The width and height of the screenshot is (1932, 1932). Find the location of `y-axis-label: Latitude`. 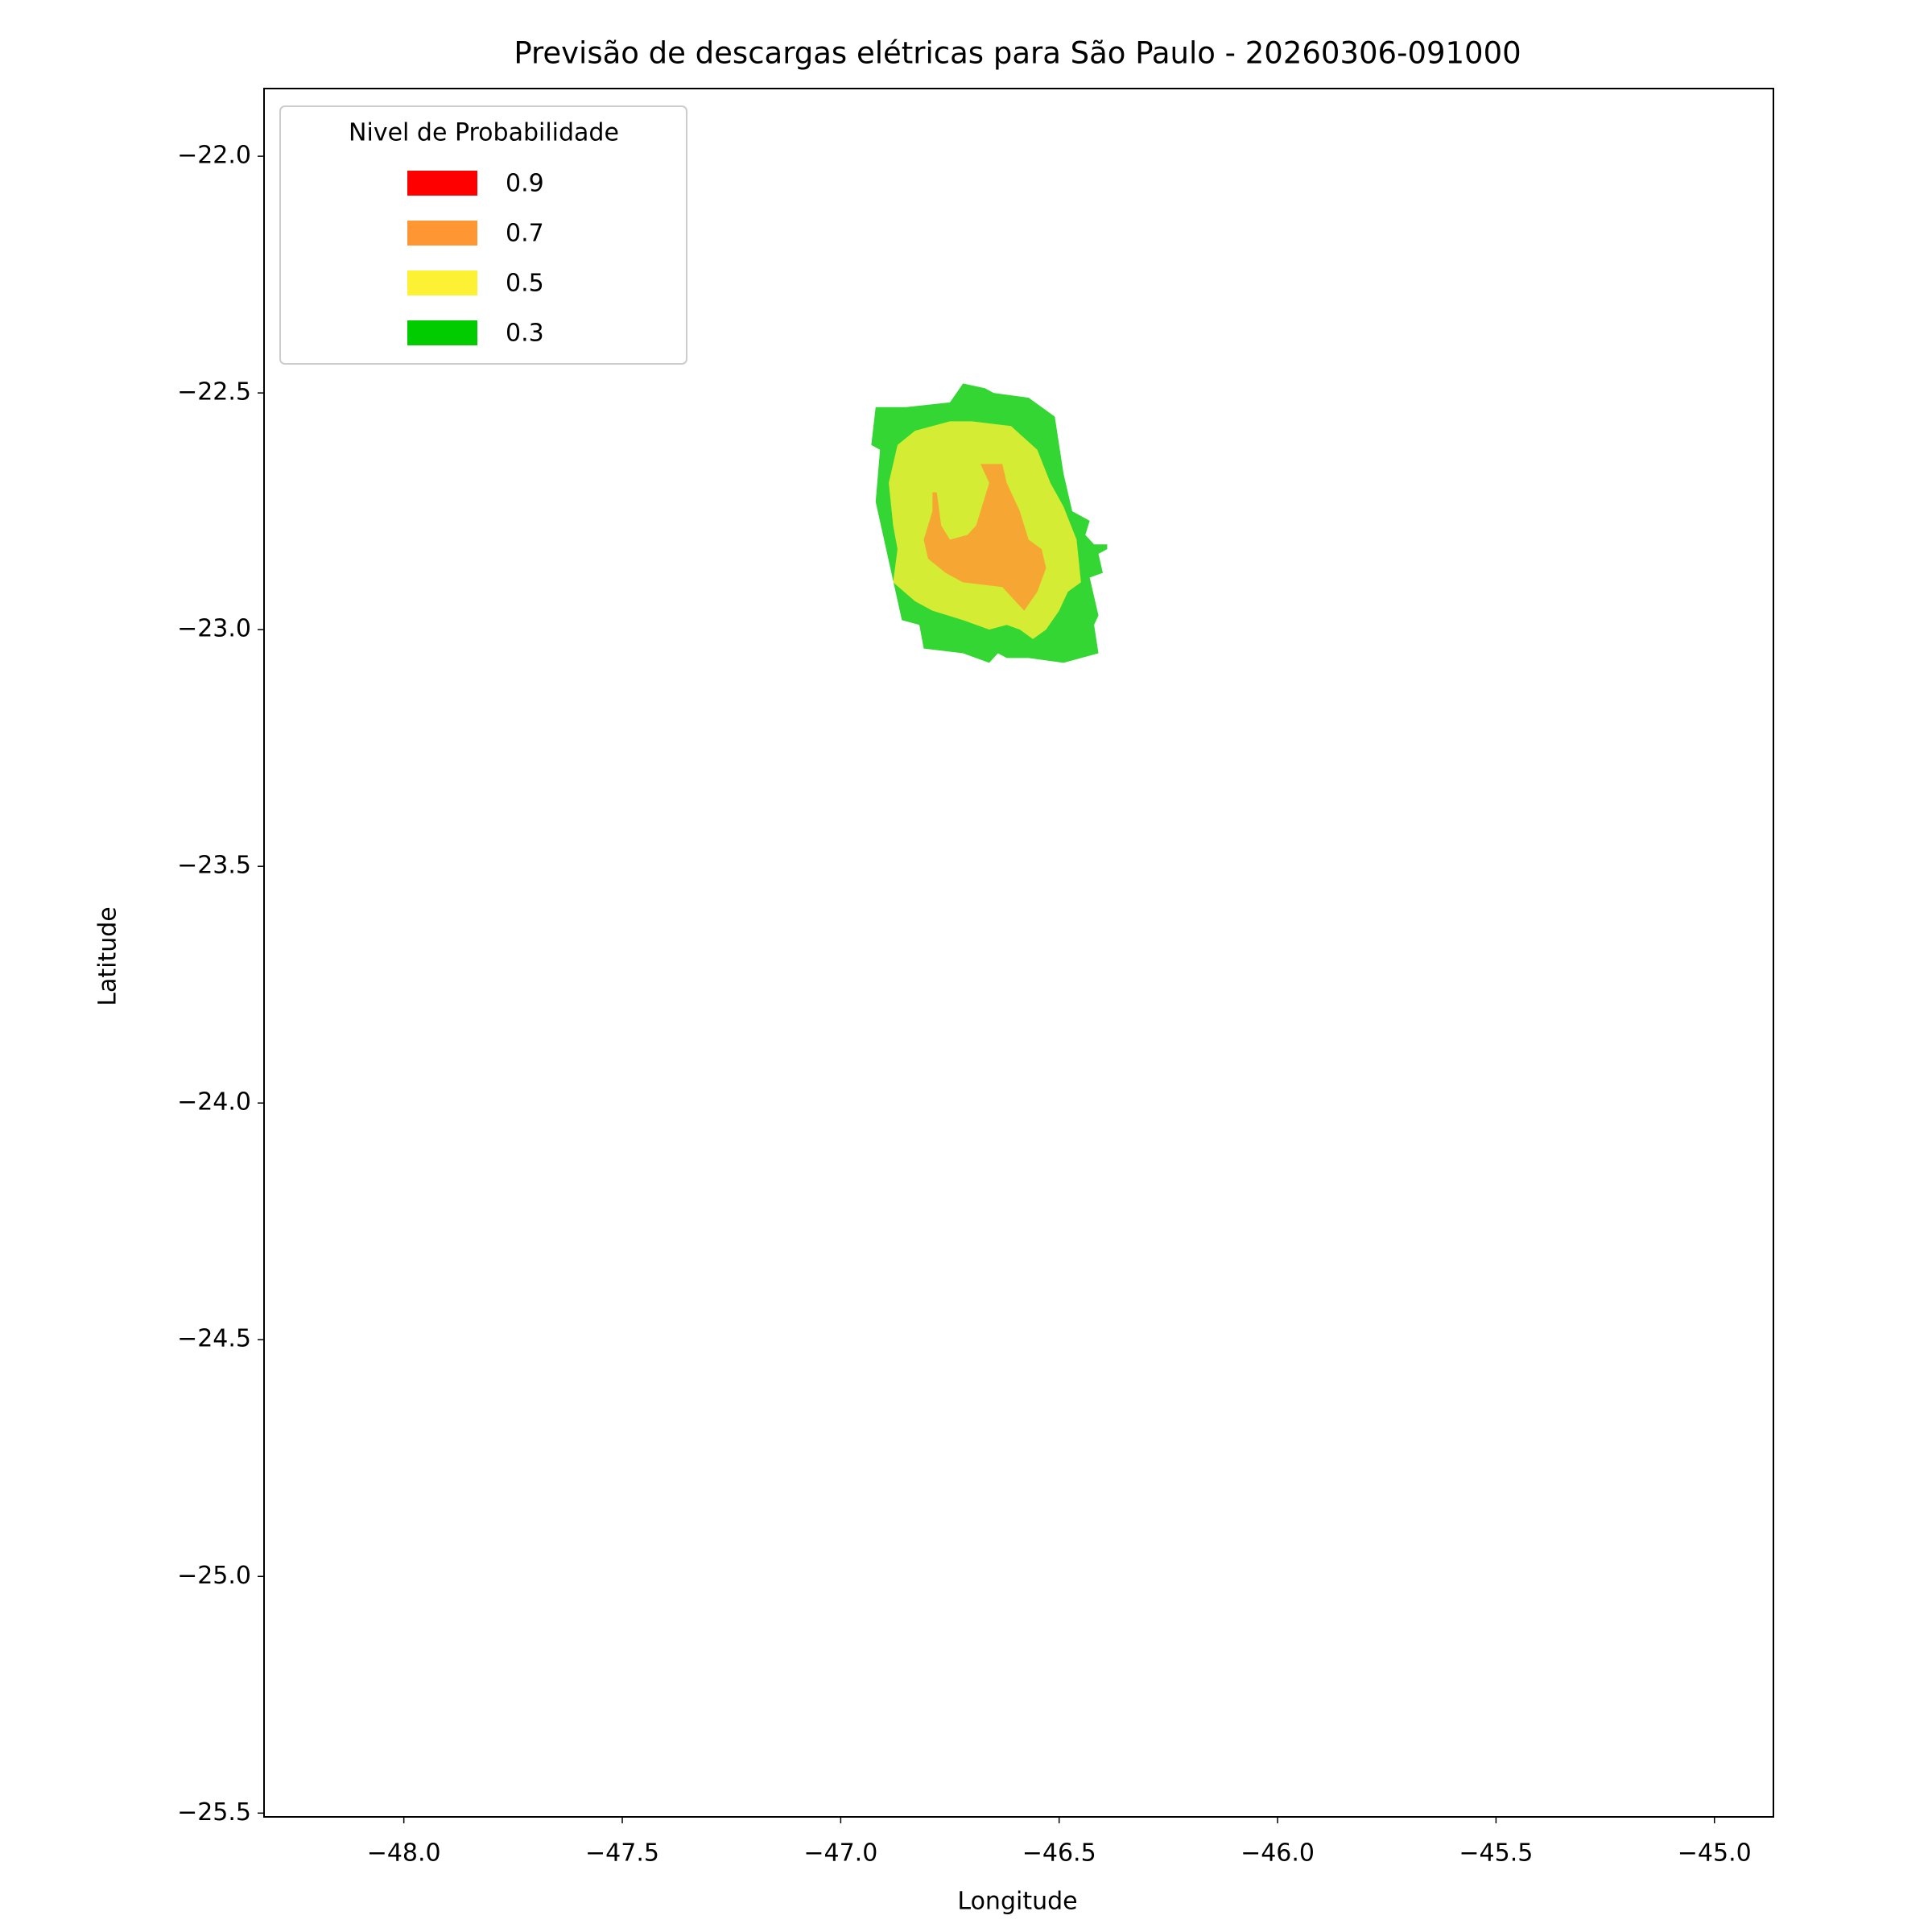

y-axis-label: Latitude is located at coordinates (108, 955).